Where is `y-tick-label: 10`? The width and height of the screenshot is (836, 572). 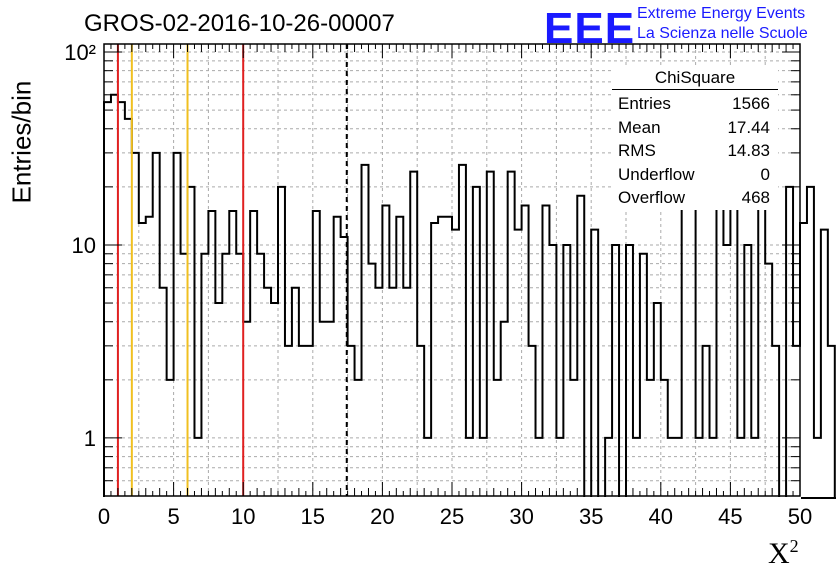 y-tick-label: 10 is located at coordinates (84, 245).